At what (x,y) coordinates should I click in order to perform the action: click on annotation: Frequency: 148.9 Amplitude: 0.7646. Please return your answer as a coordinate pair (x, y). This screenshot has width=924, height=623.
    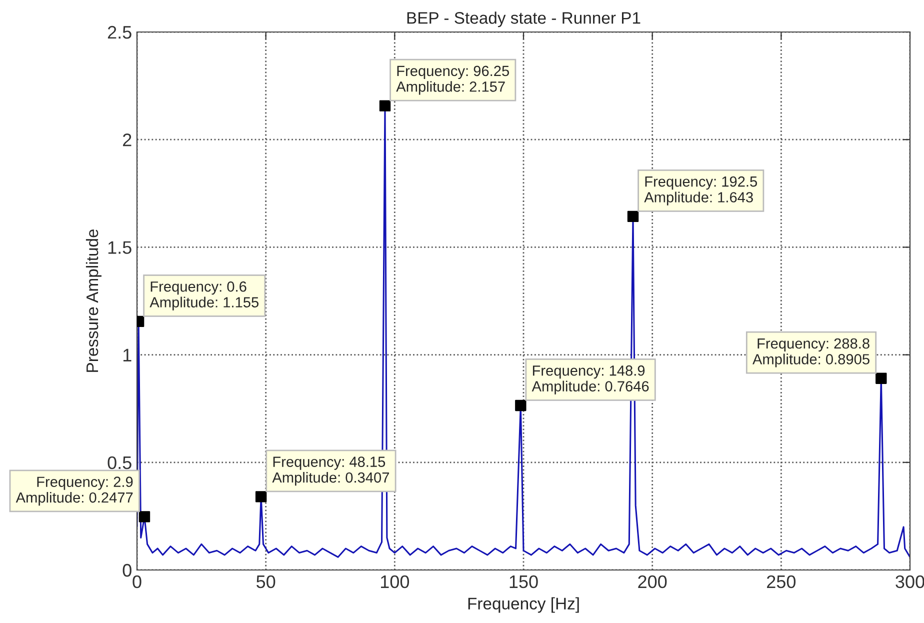
    Looking at the image, I should click on (590, 379).